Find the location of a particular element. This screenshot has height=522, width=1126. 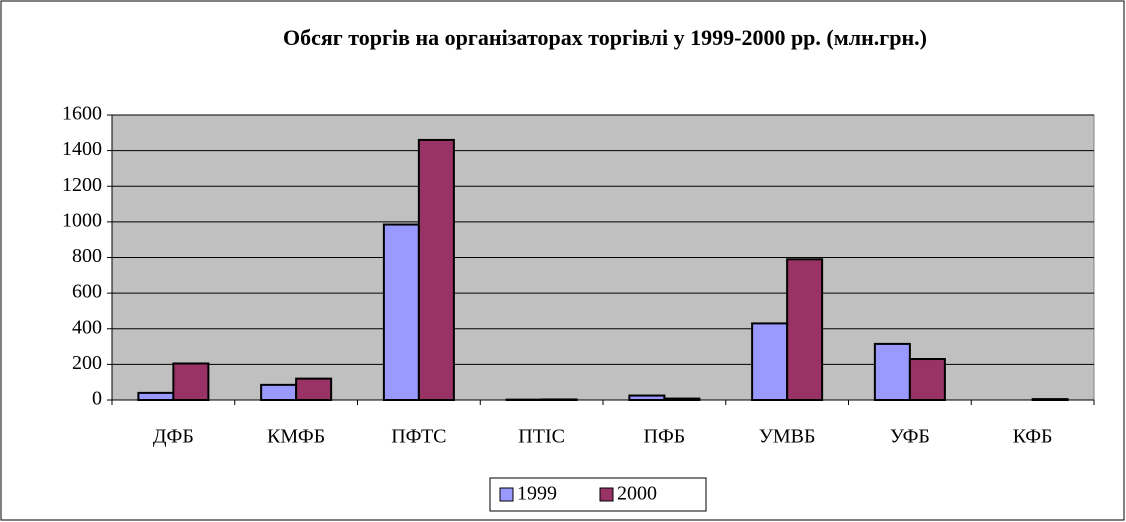

y-tick-label: 0 is located at coordinates (97, 399).